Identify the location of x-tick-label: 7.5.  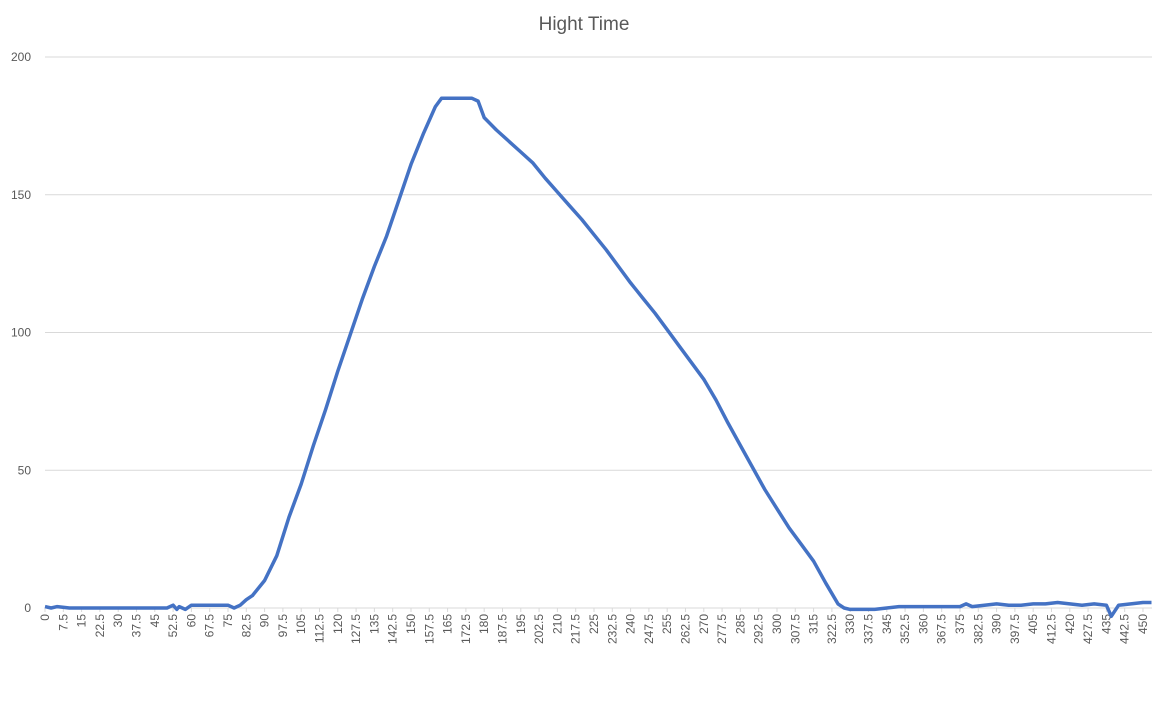
(63, 622).